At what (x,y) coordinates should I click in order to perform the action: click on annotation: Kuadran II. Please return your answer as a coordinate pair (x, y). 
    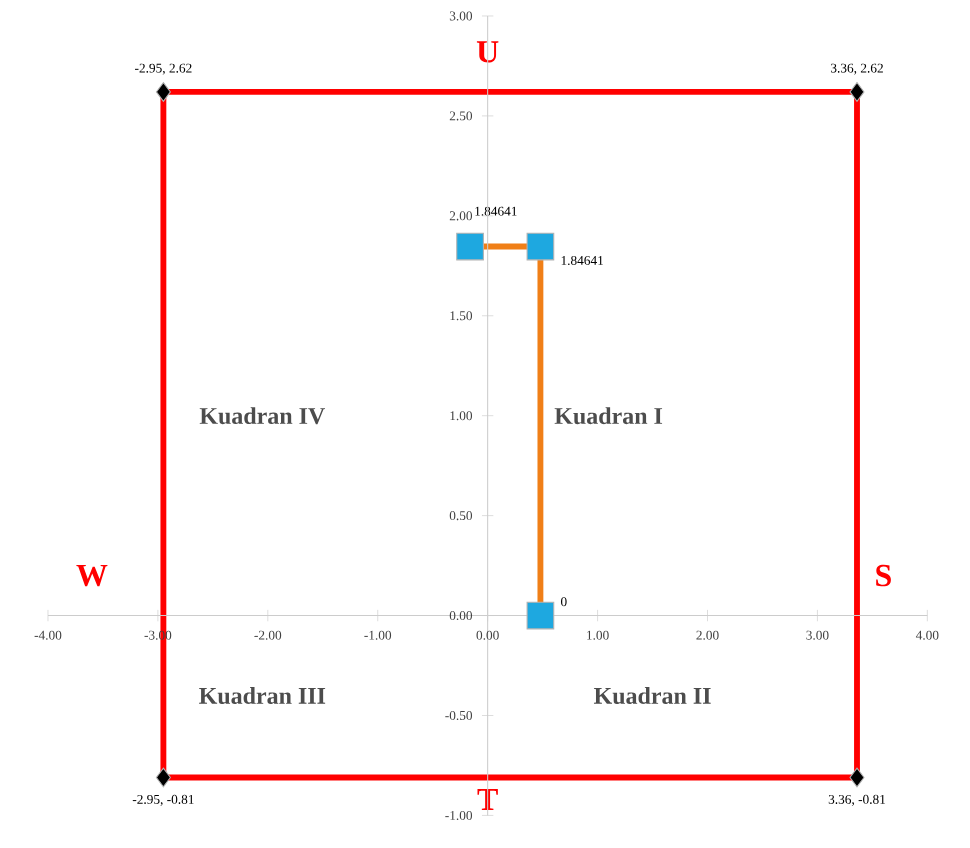
    Looking at the image, I should click on (652, 696).